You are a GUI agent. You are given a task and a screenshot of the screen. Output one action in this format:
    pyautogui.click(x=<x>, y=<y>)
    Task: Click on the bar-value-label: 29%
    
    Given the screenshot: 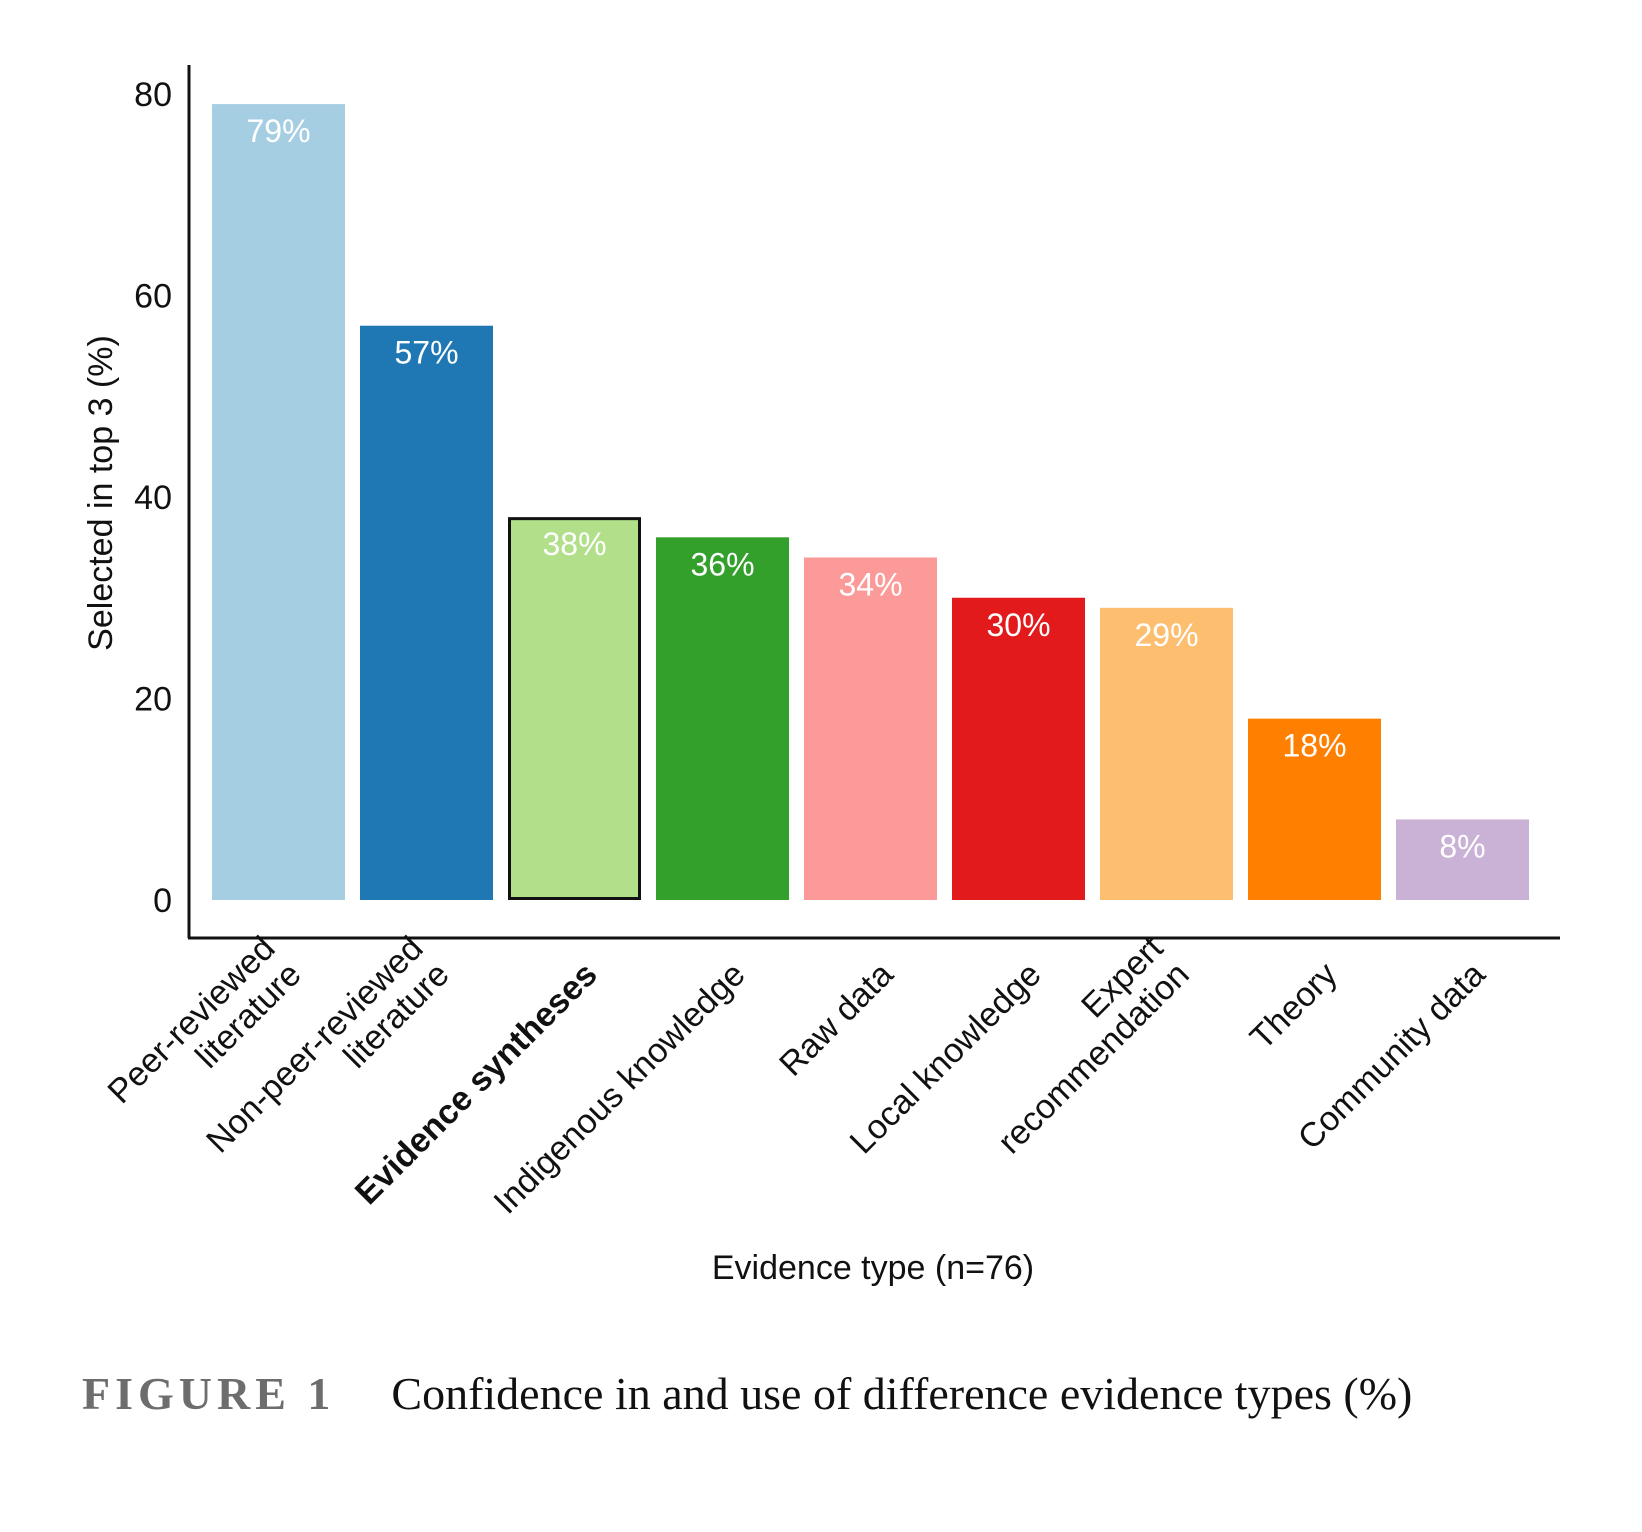 What is the action you would take?
    pyautogui.click(x=1166, y=635)
    